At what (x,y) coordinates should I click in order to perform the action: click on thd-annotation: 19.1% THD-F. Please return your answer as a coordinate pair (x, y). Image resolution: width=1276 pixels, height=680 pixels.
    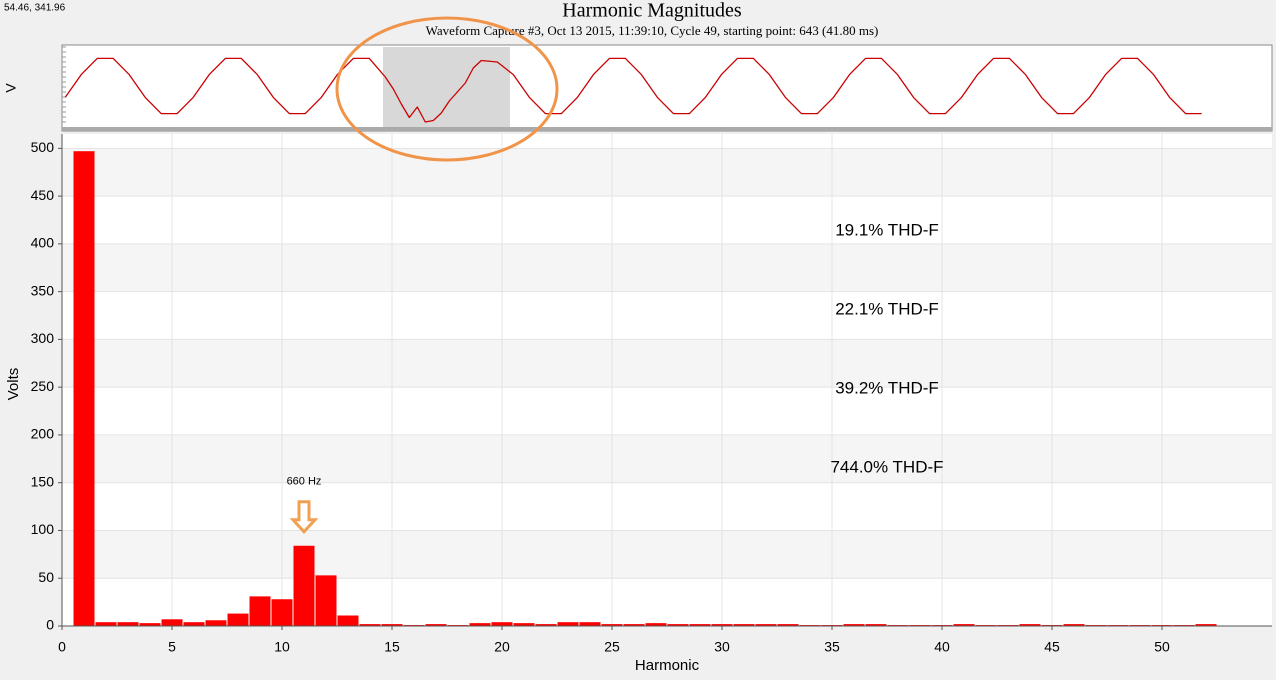
    Looking at the image, I should click on (887, 229).